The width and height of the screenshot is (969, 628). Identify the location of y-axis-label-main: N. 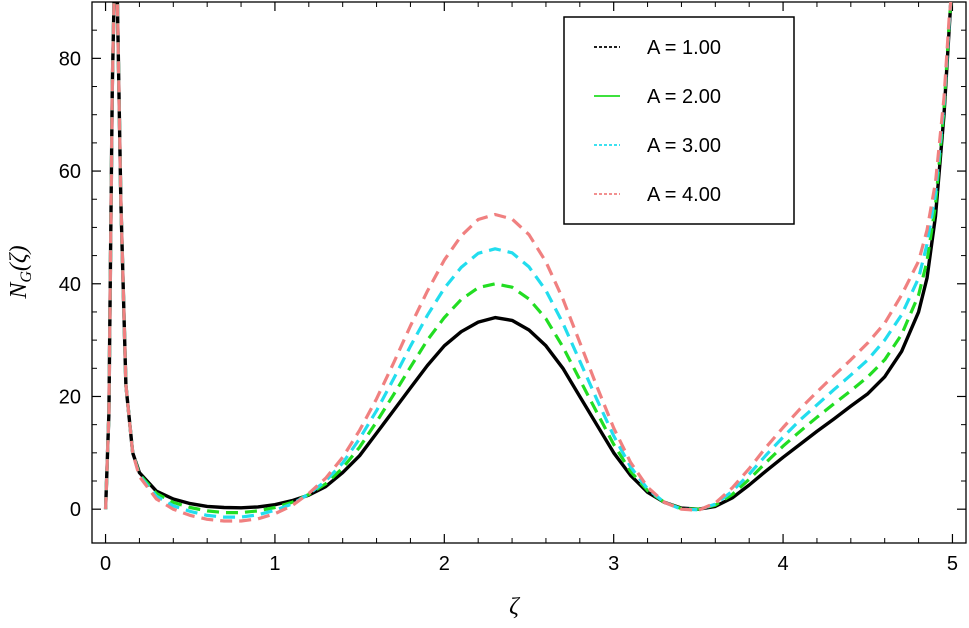
(19, 290).